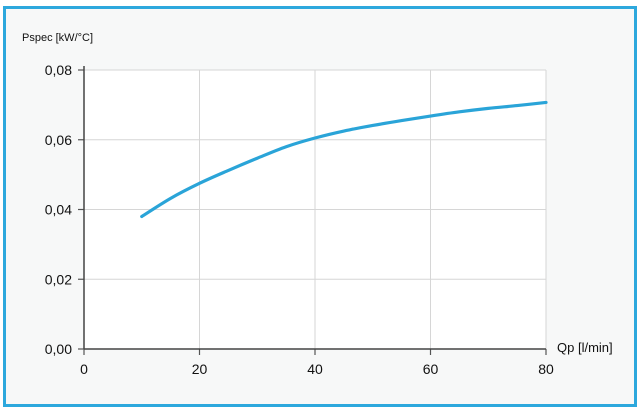 The width and height of the screenshot is (643, 412). I want to click on y-tick-label: 0,00, so click(58, 349).